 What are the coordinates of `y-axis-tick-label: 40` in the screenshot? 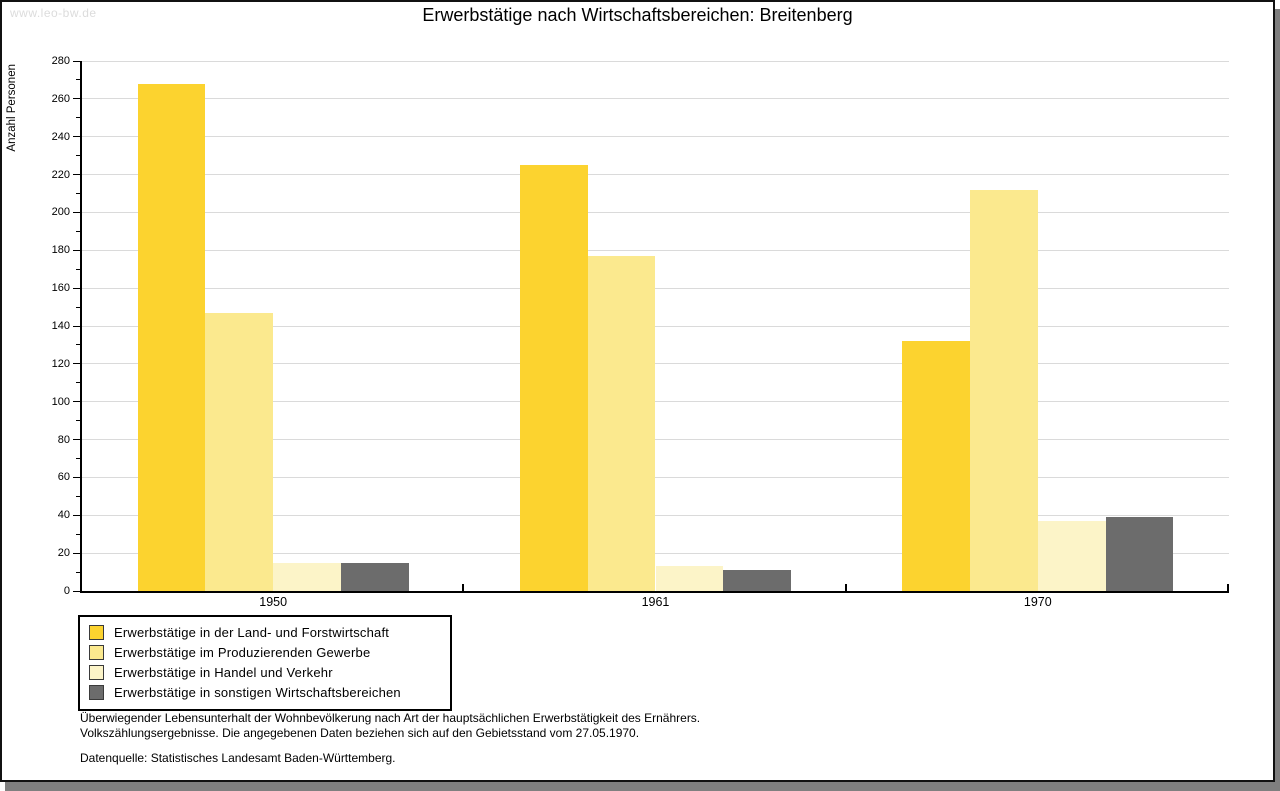 It's located at (63, 515).